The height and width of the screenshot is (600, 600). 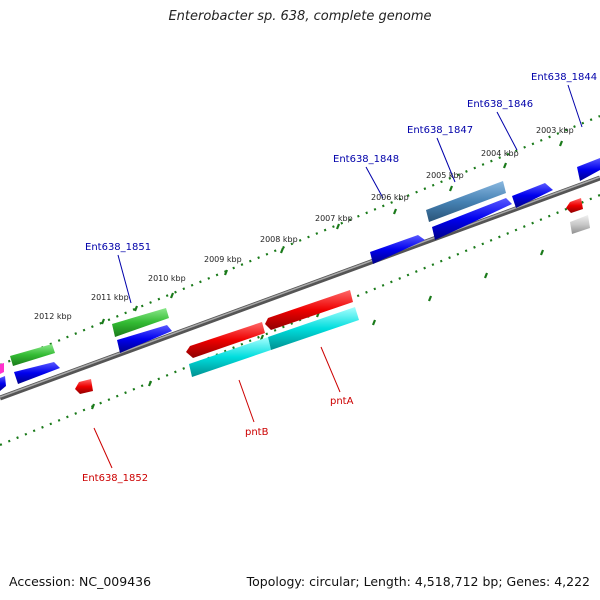 I want to click on gene-pntA-cyan, so click(x=313, y=328).